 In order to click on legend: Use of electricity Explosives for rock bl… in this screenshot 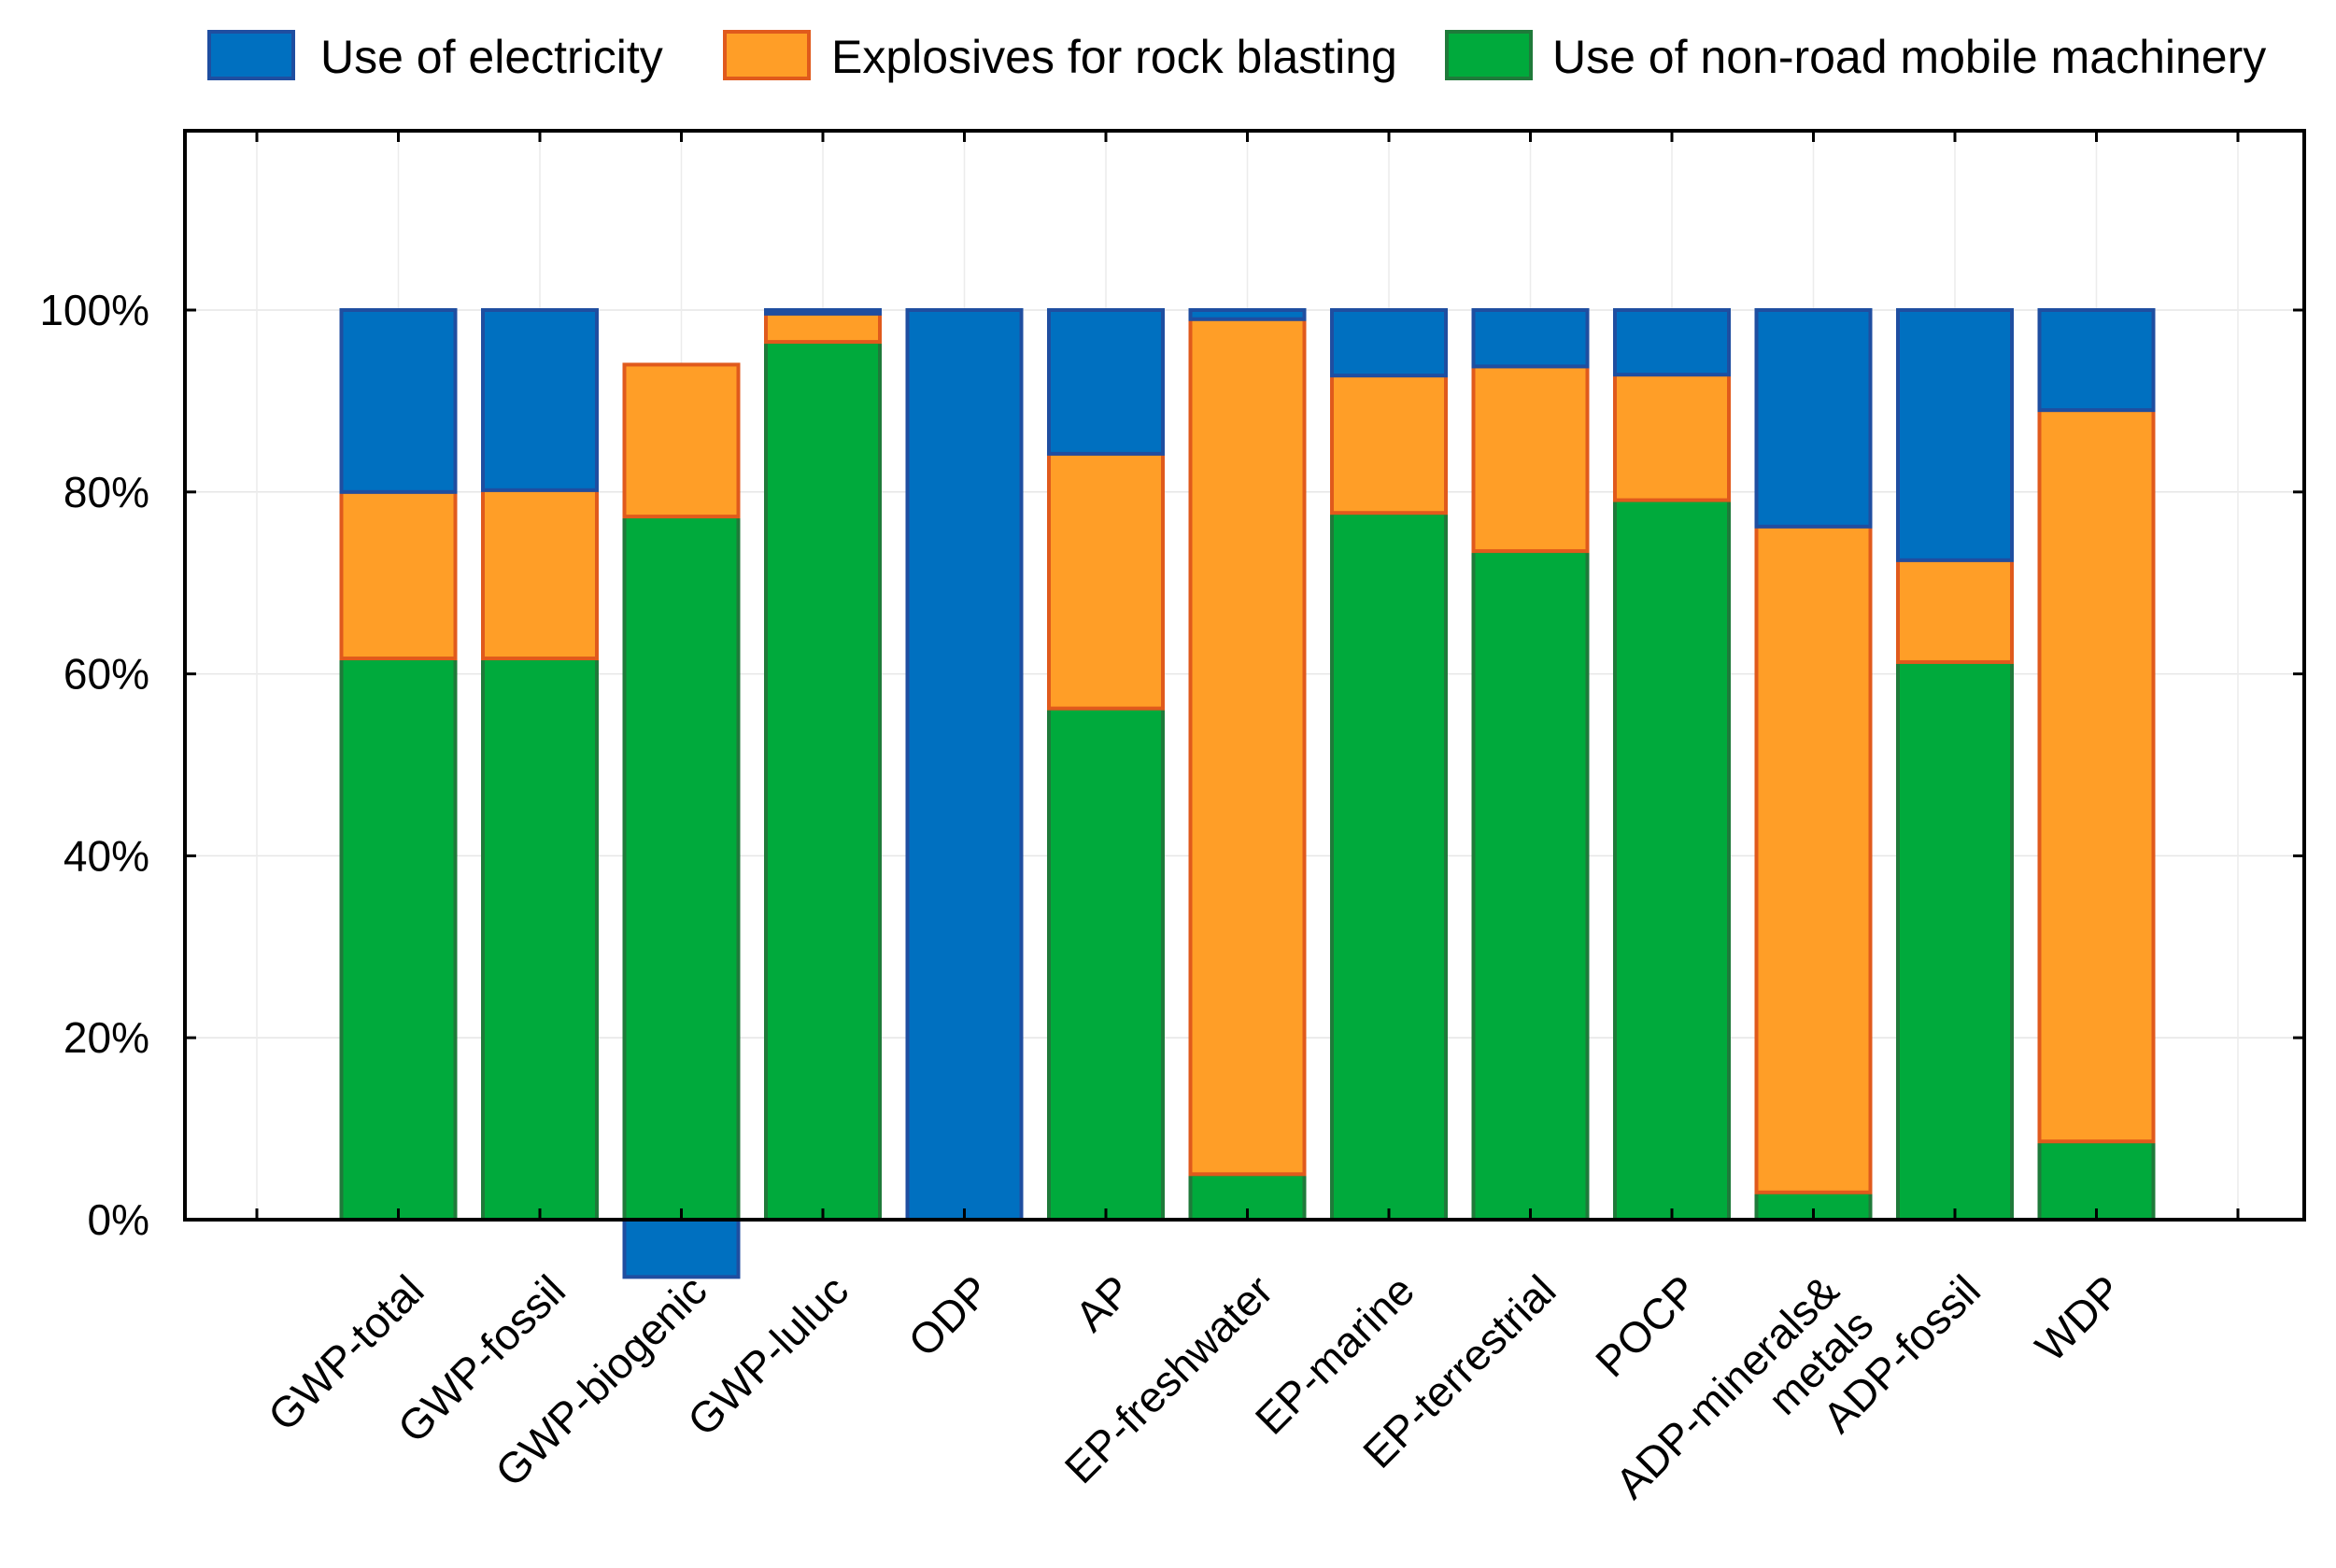, I will do `click(1236, 56)`.